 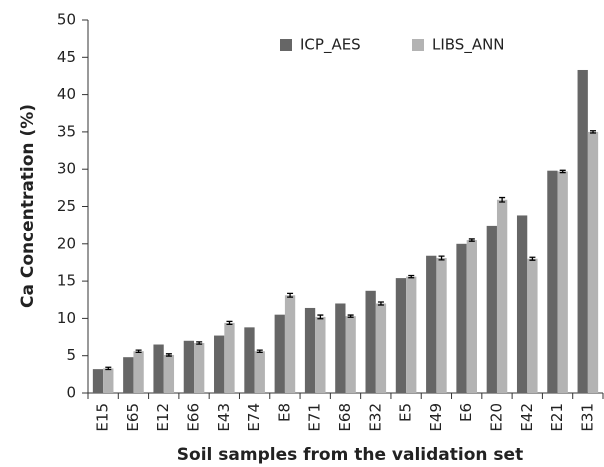 I want to click on x-tick-label: E74, so click(x=254, y=417).